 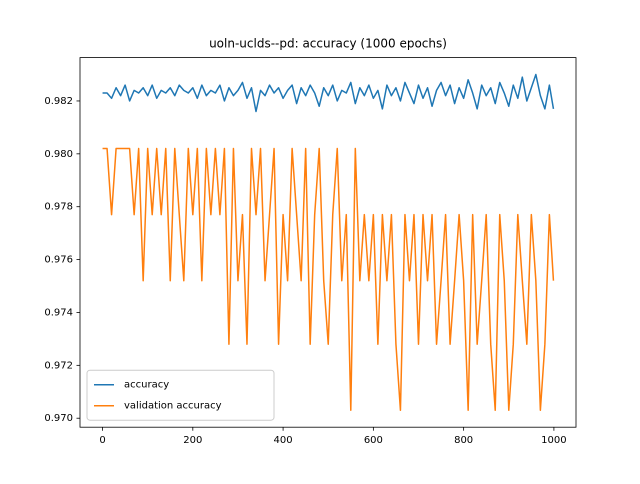 I want to click on legend: accuracy validation accuracy, so click(x=180, y=395).